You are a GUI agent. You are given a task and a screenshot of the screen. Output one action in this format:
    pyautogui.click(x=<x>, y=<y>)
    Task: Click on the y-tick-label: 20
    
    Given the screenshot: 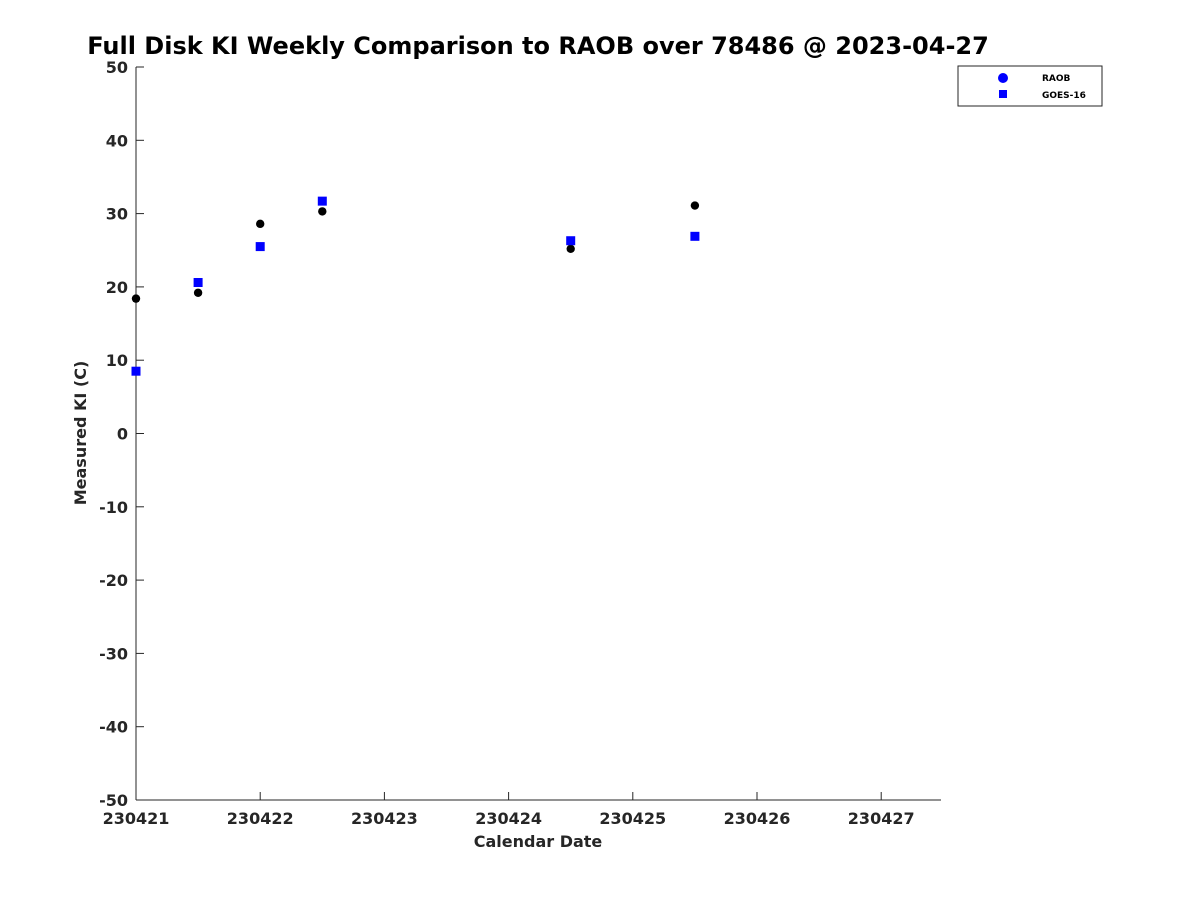 What is the action you would take?
    pyautogui.click(x=117, y=287)
    